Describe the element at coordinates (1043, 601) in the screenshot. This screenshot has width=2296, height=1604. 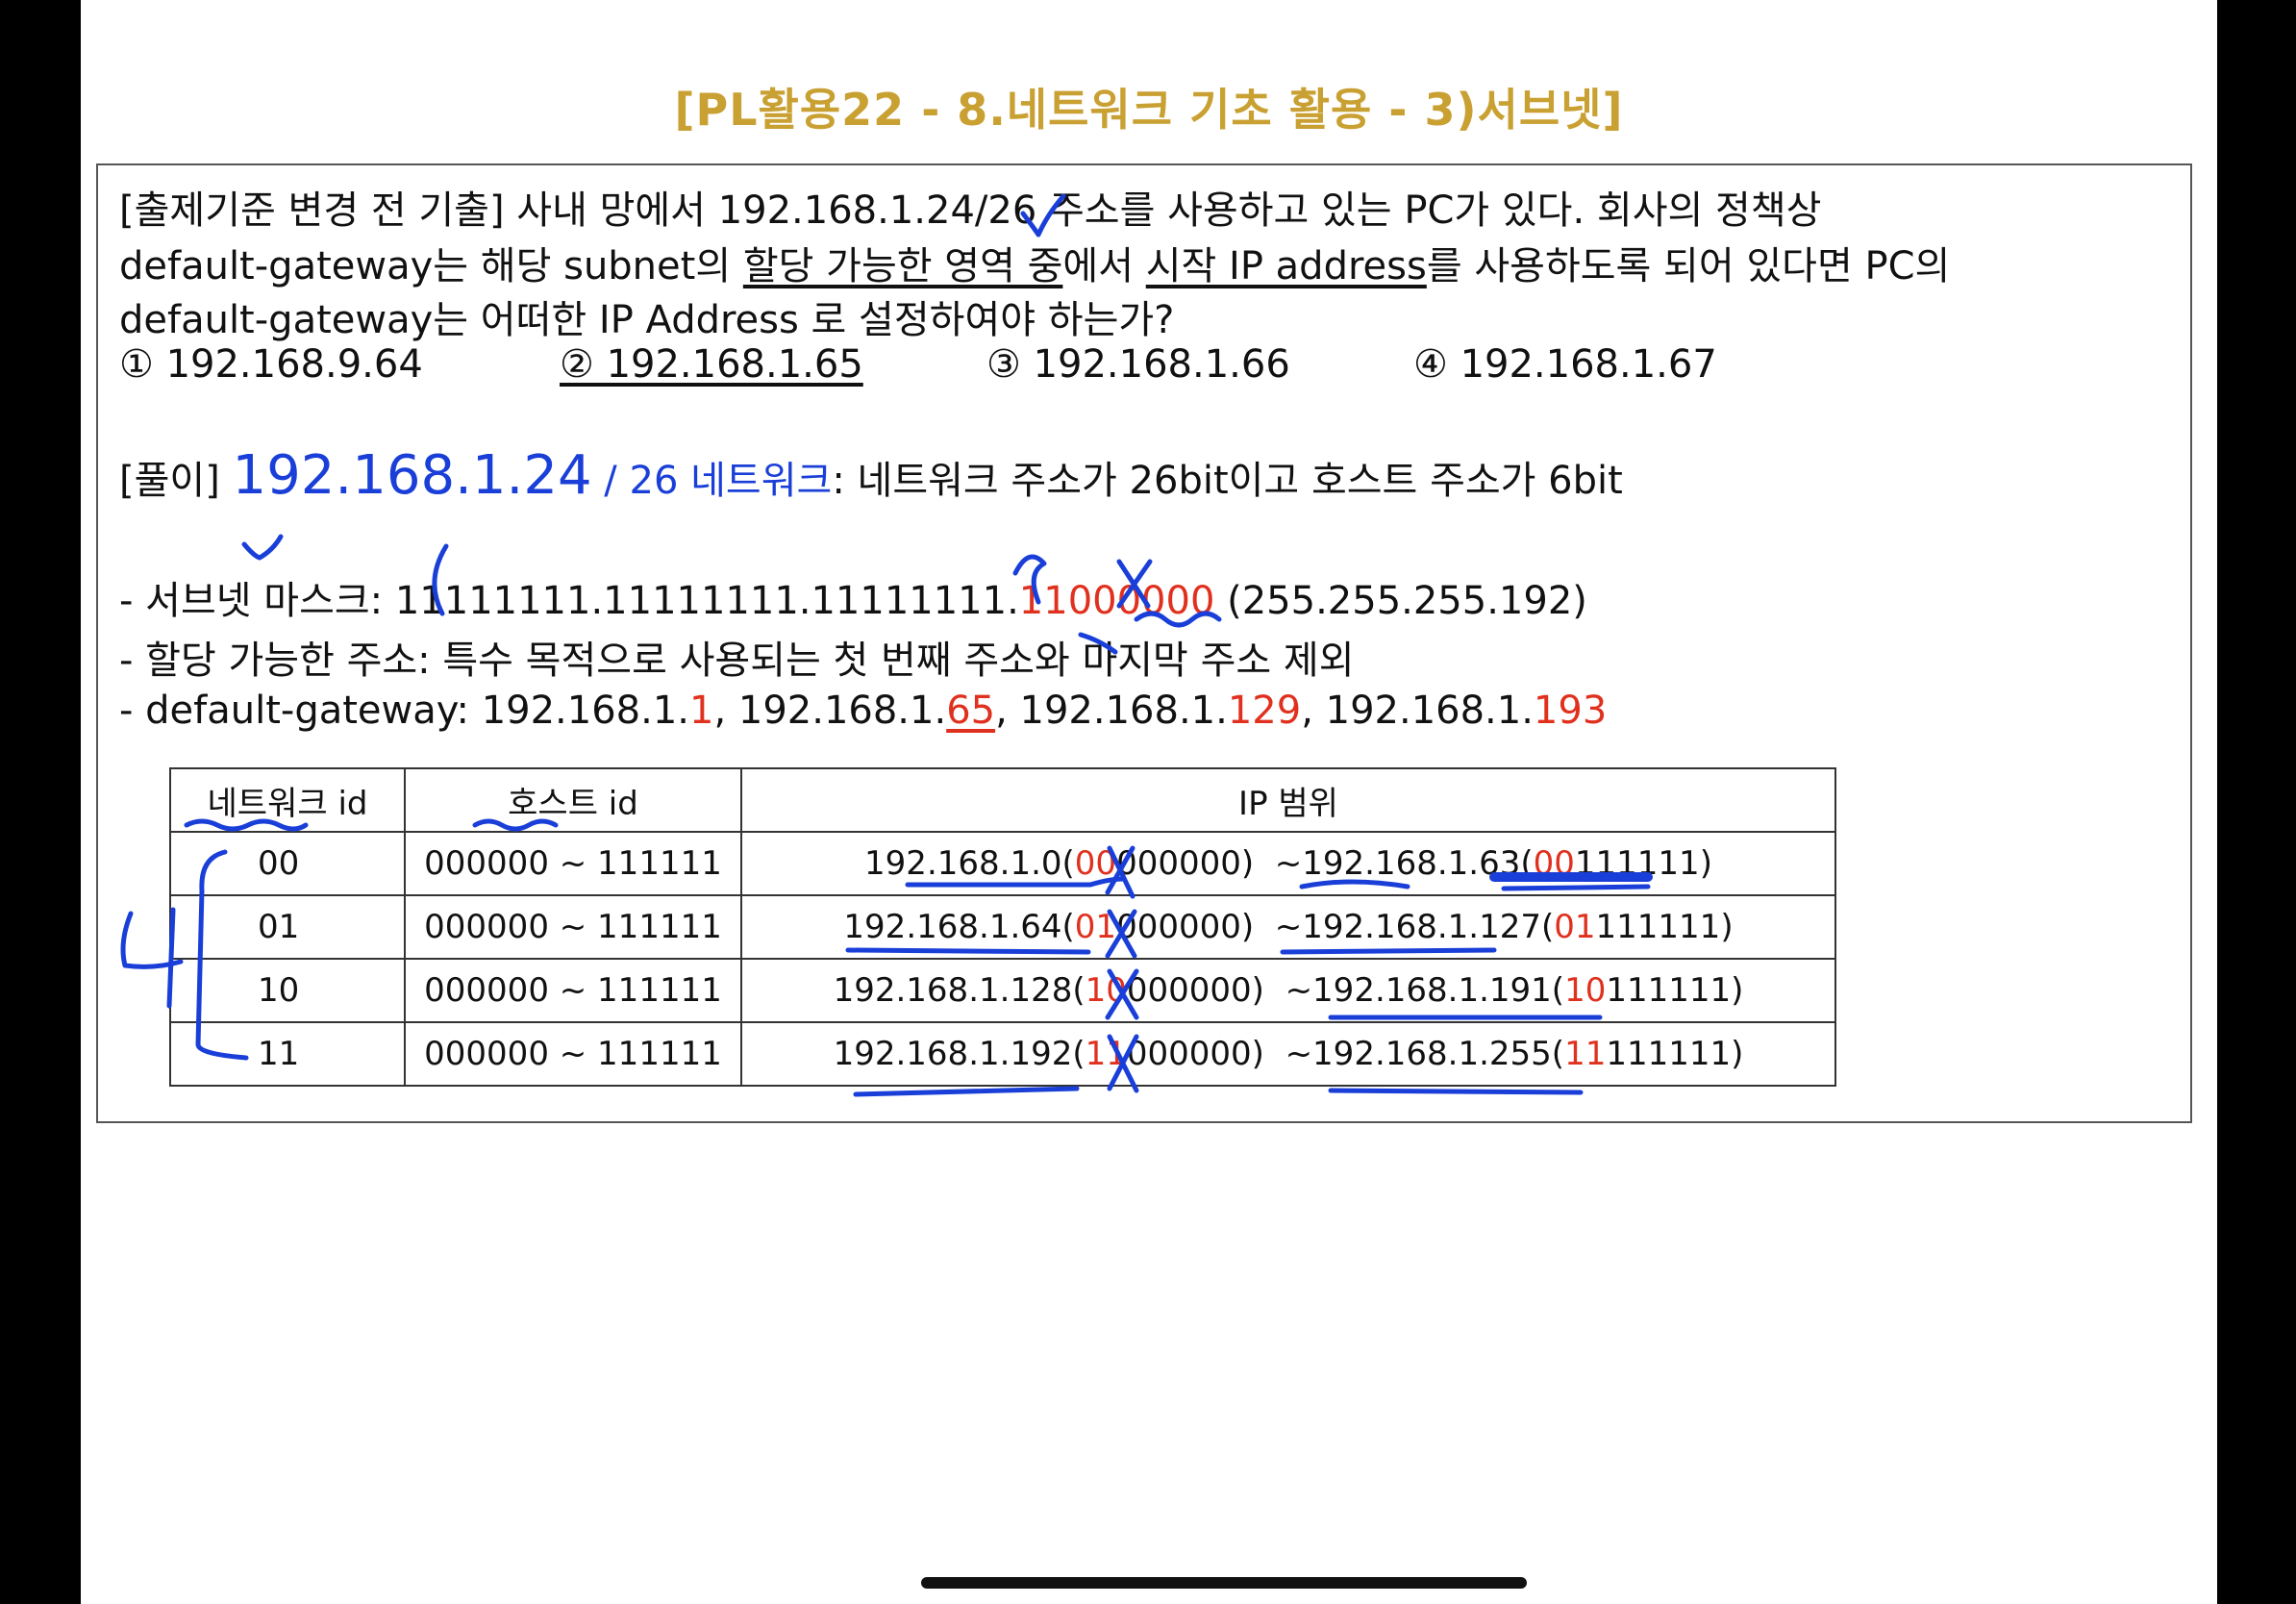
I see `mask-network-bits: 11` at that location.